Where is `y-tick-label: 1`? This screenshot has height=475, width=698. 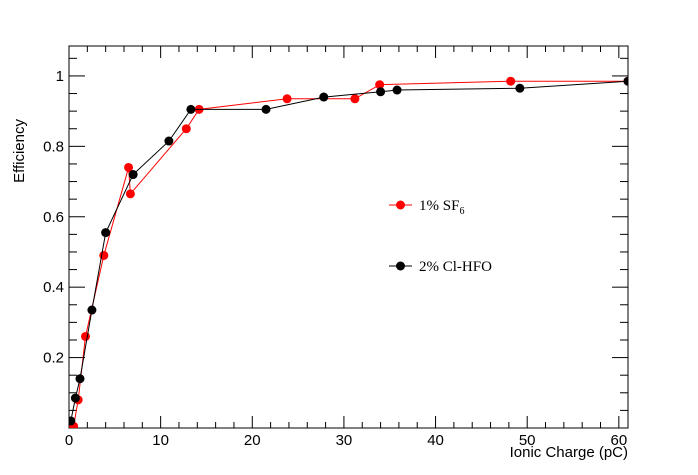
y-tick-label: 1 is located at coordinates (60, 76).